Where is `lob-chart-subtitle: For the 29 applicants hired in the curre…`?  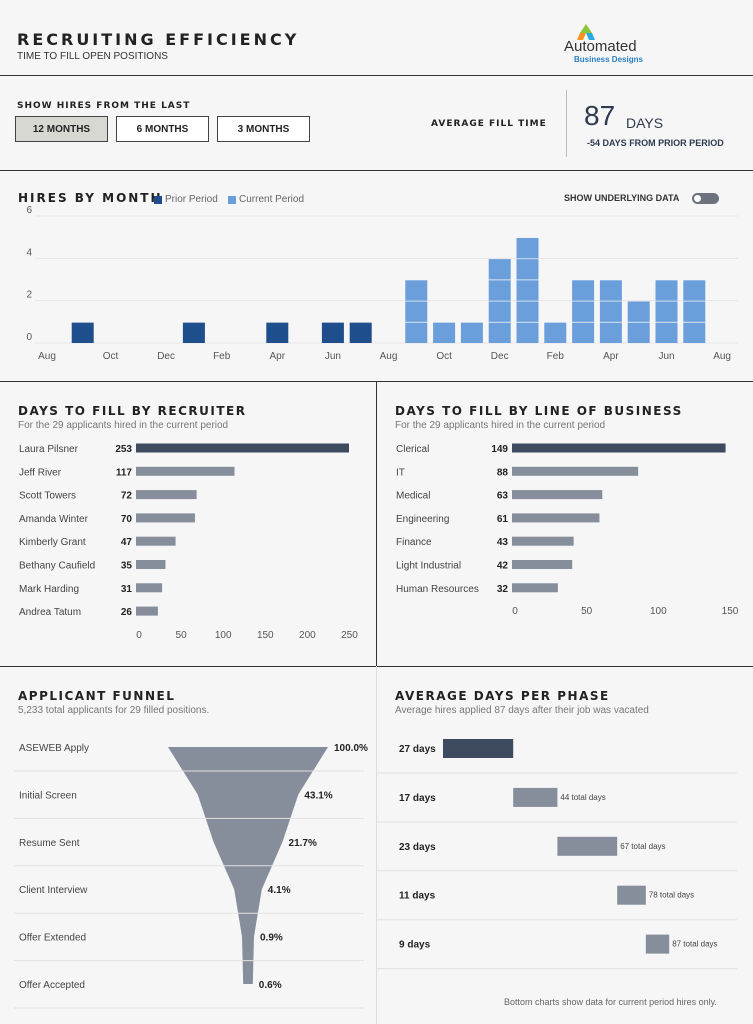 lob-chart-subtitle: For the 29 applicants hired in the curre… is located at coordinates (500, 425).